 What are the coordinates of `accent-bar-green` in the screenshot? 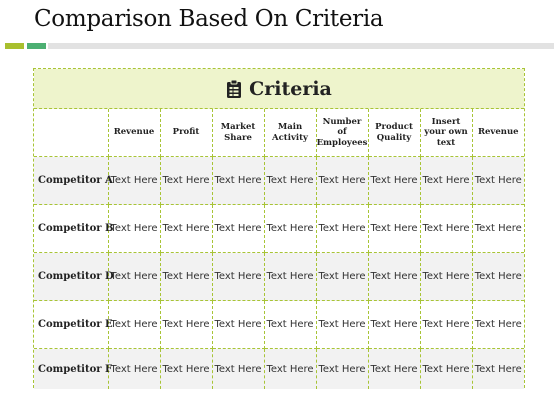 It's located at (36, 46).